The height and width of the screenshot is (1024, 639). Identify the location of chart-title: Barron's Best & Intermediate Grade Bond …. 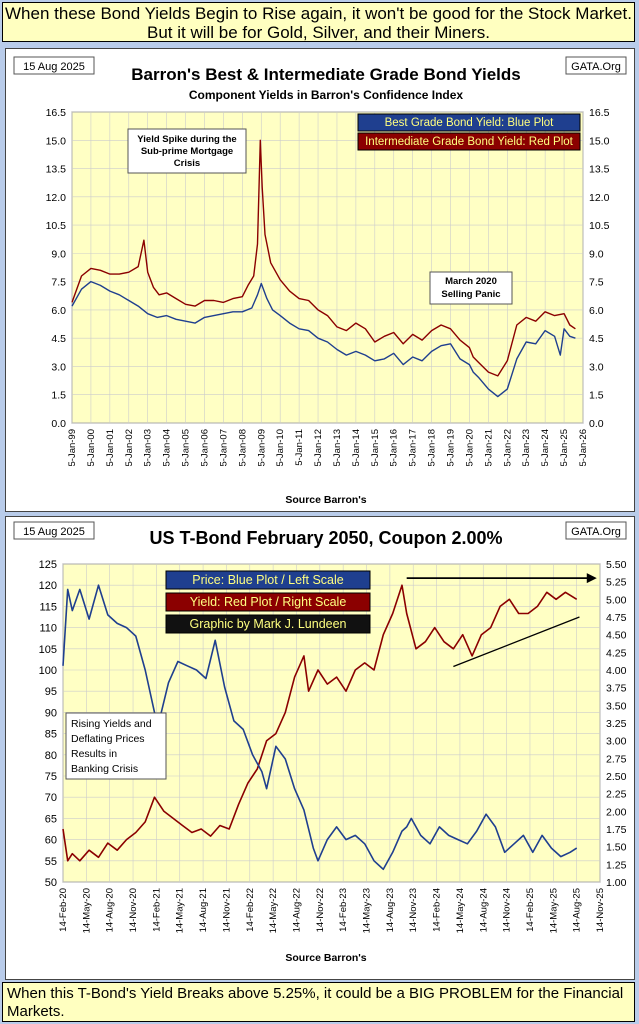
(325, 74).